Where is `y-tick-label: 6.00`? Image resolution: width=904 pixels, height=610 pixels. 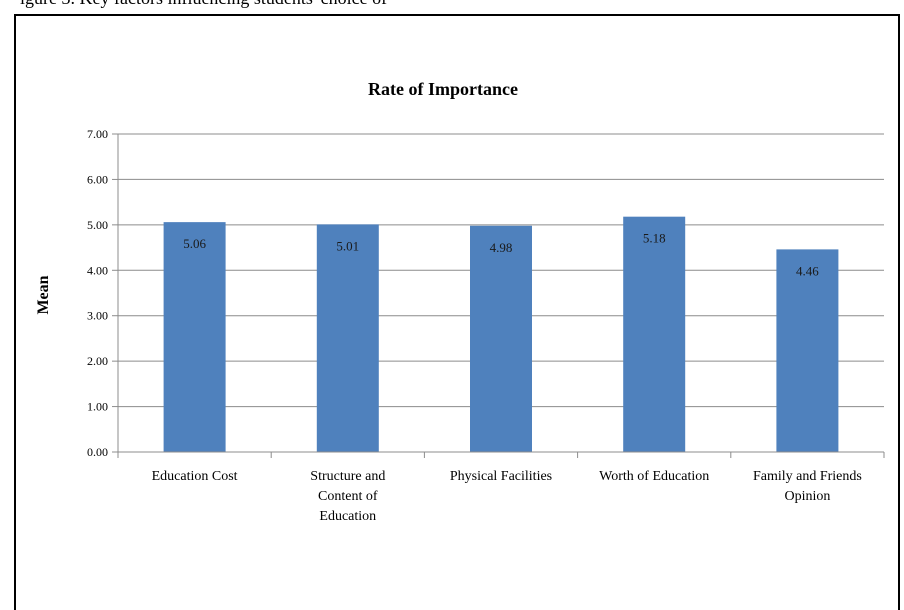 y-tick-label: 6.00 is located at coordinates (97, 179).